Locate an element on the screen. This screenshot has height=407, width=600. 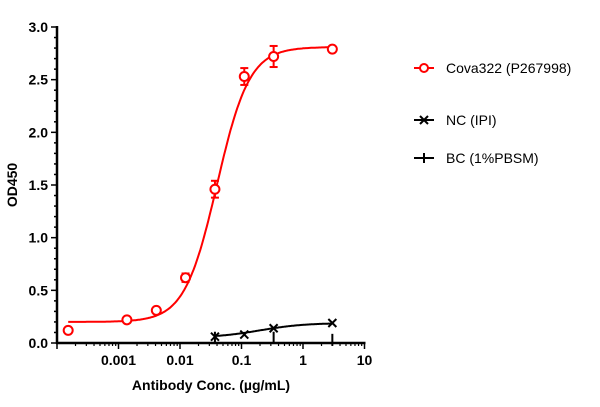
legend-item-series-3: BC (1%PBSM) is located at coordinates (476, 158).